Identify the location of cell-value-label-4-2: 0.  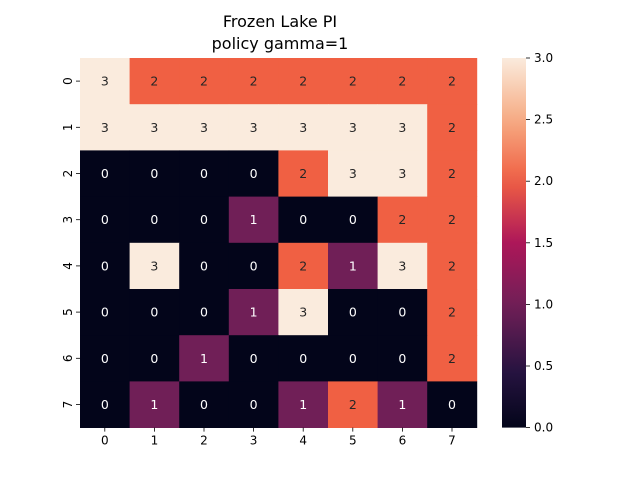
(204, 265).